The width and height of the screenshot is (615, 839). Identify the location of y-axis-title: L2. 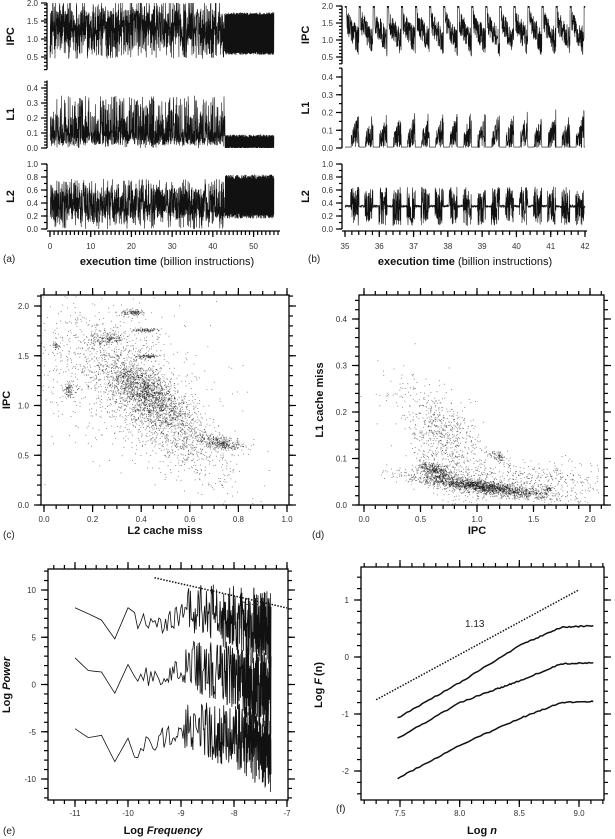
(306, 196).